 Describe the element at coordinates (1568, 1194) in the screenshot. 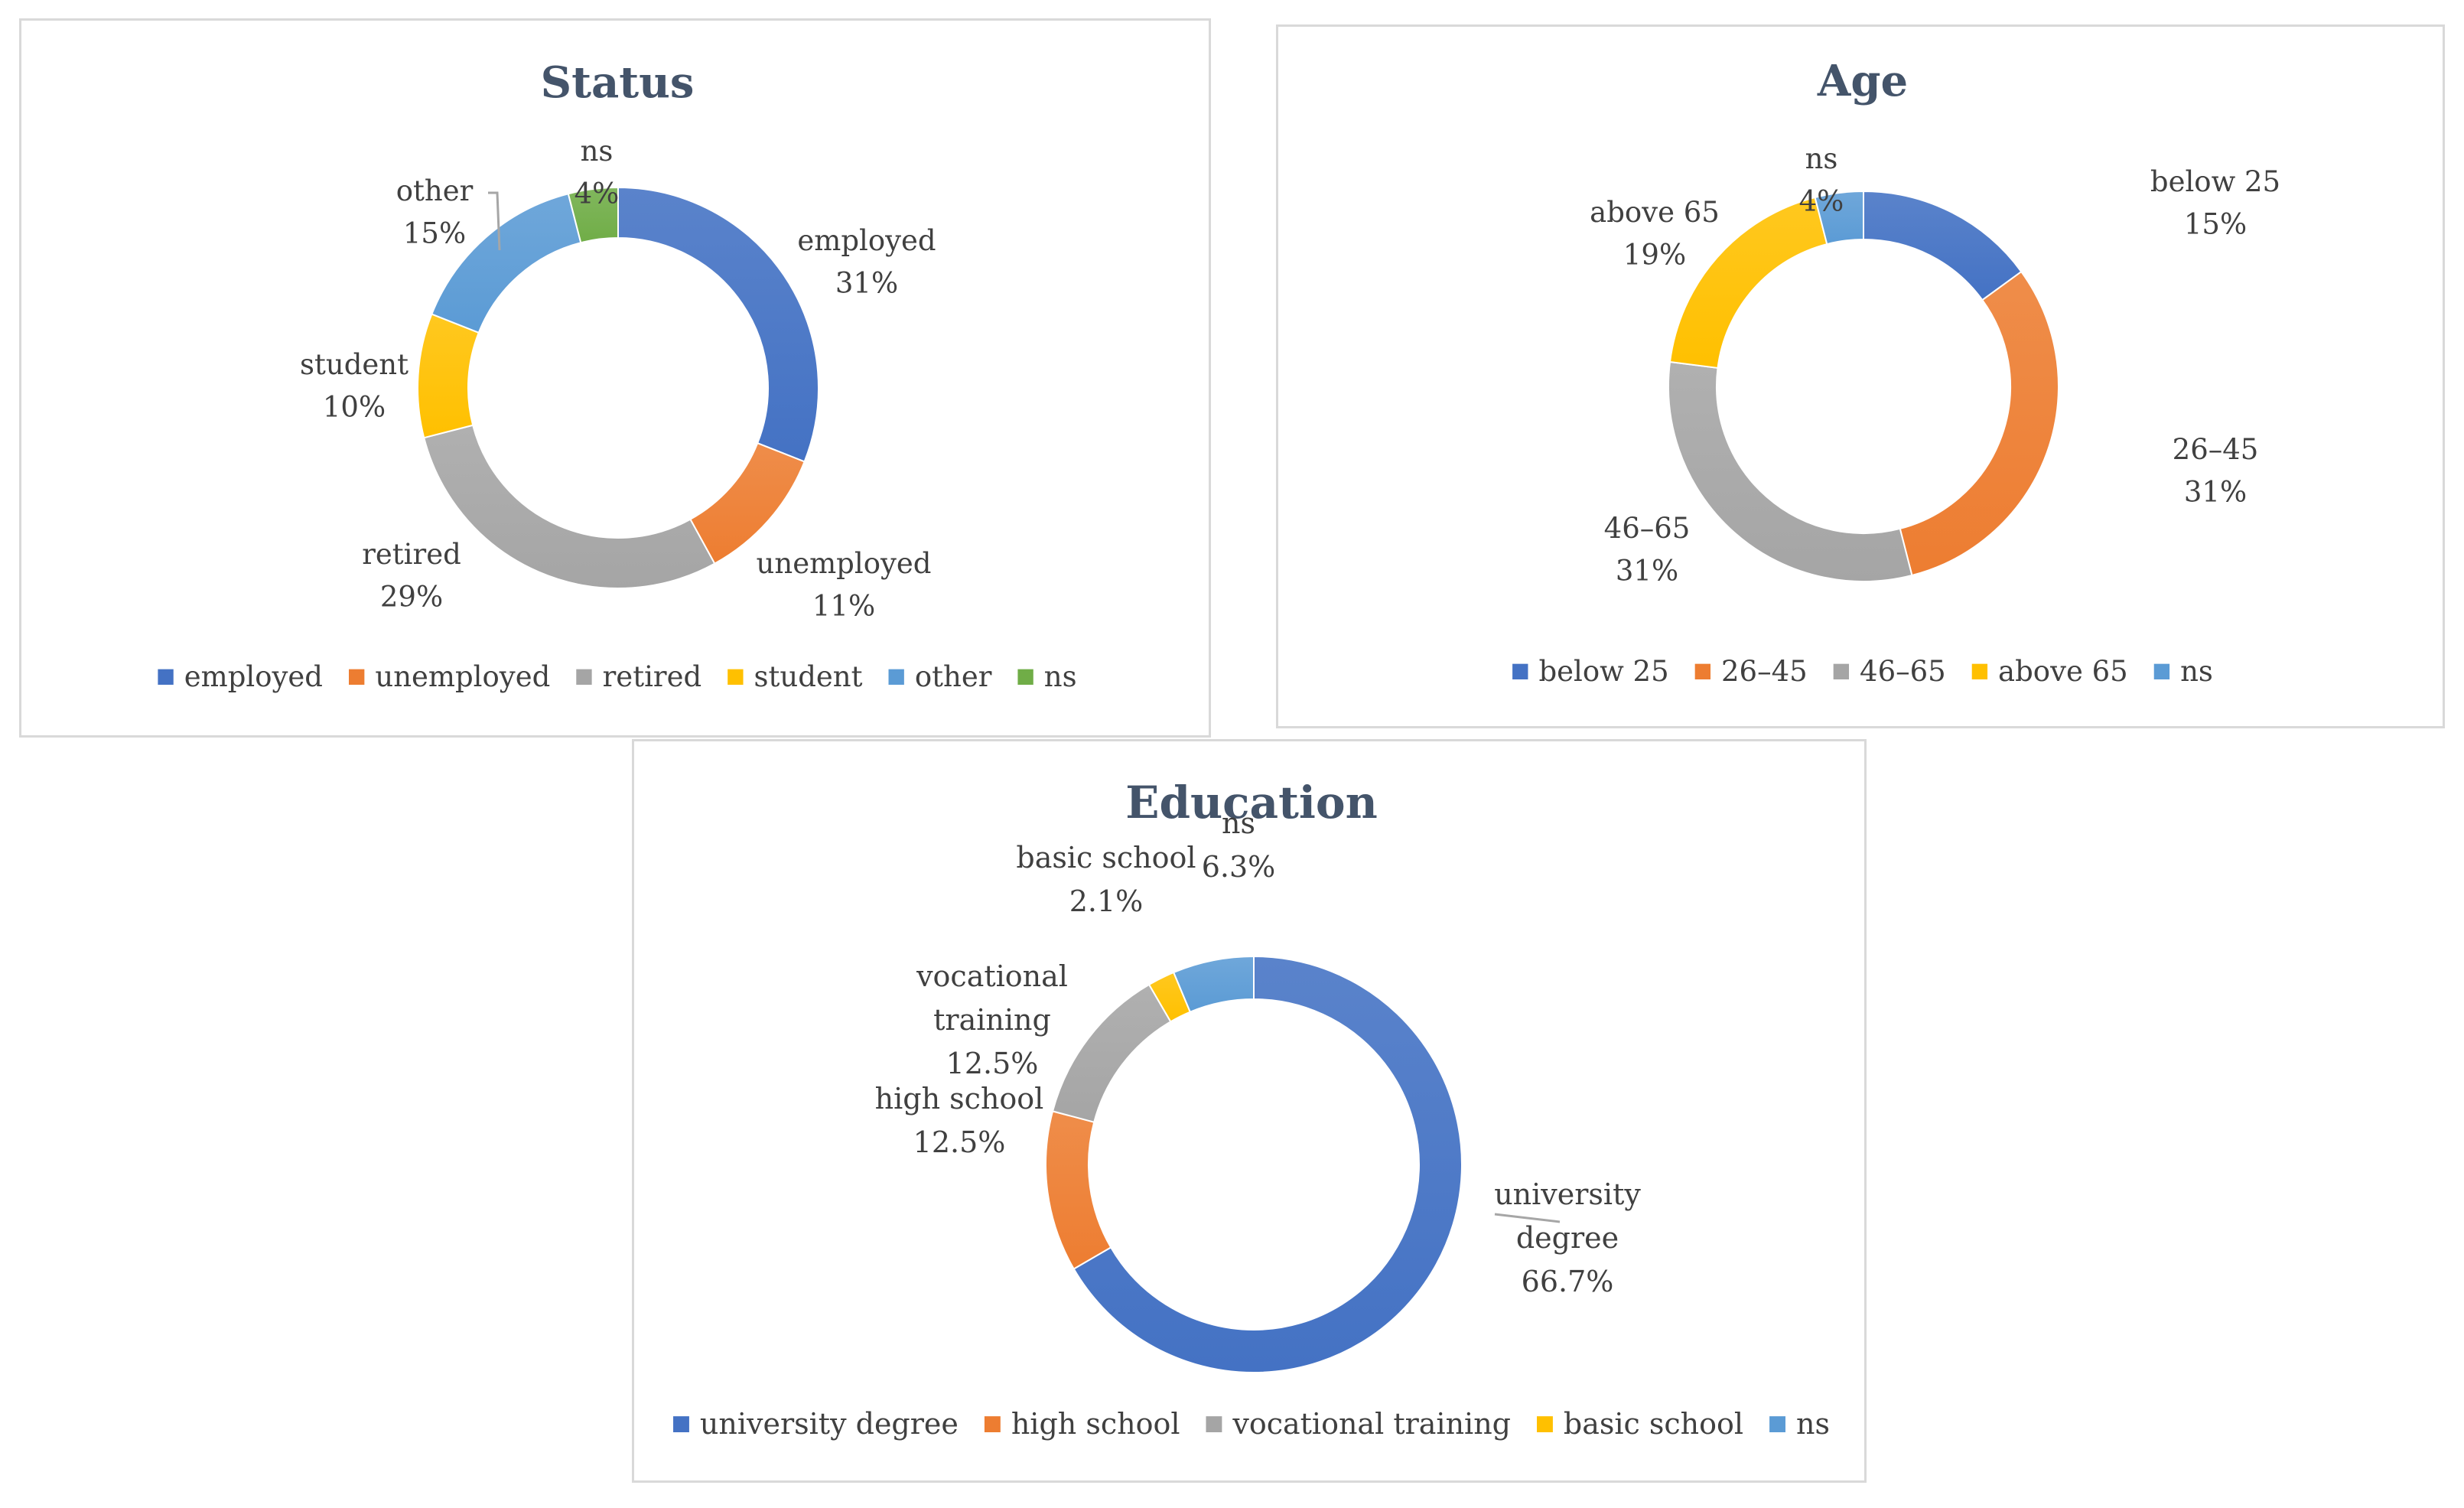

I see `data-label-university-degree: university` at that location.